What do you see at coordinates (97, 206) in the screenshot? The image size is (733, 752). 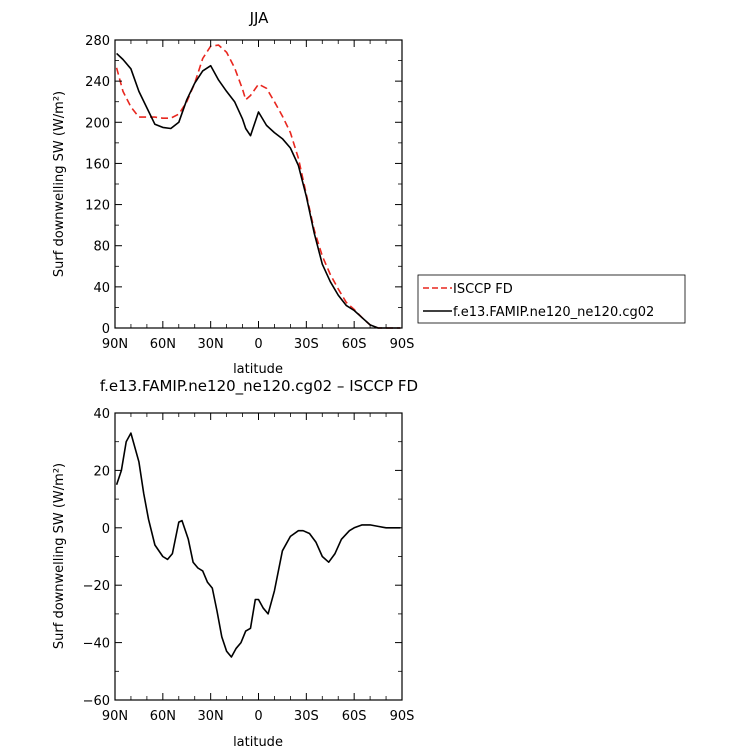 I see `y-tick-label: 120` at bounding box center [97, 206].